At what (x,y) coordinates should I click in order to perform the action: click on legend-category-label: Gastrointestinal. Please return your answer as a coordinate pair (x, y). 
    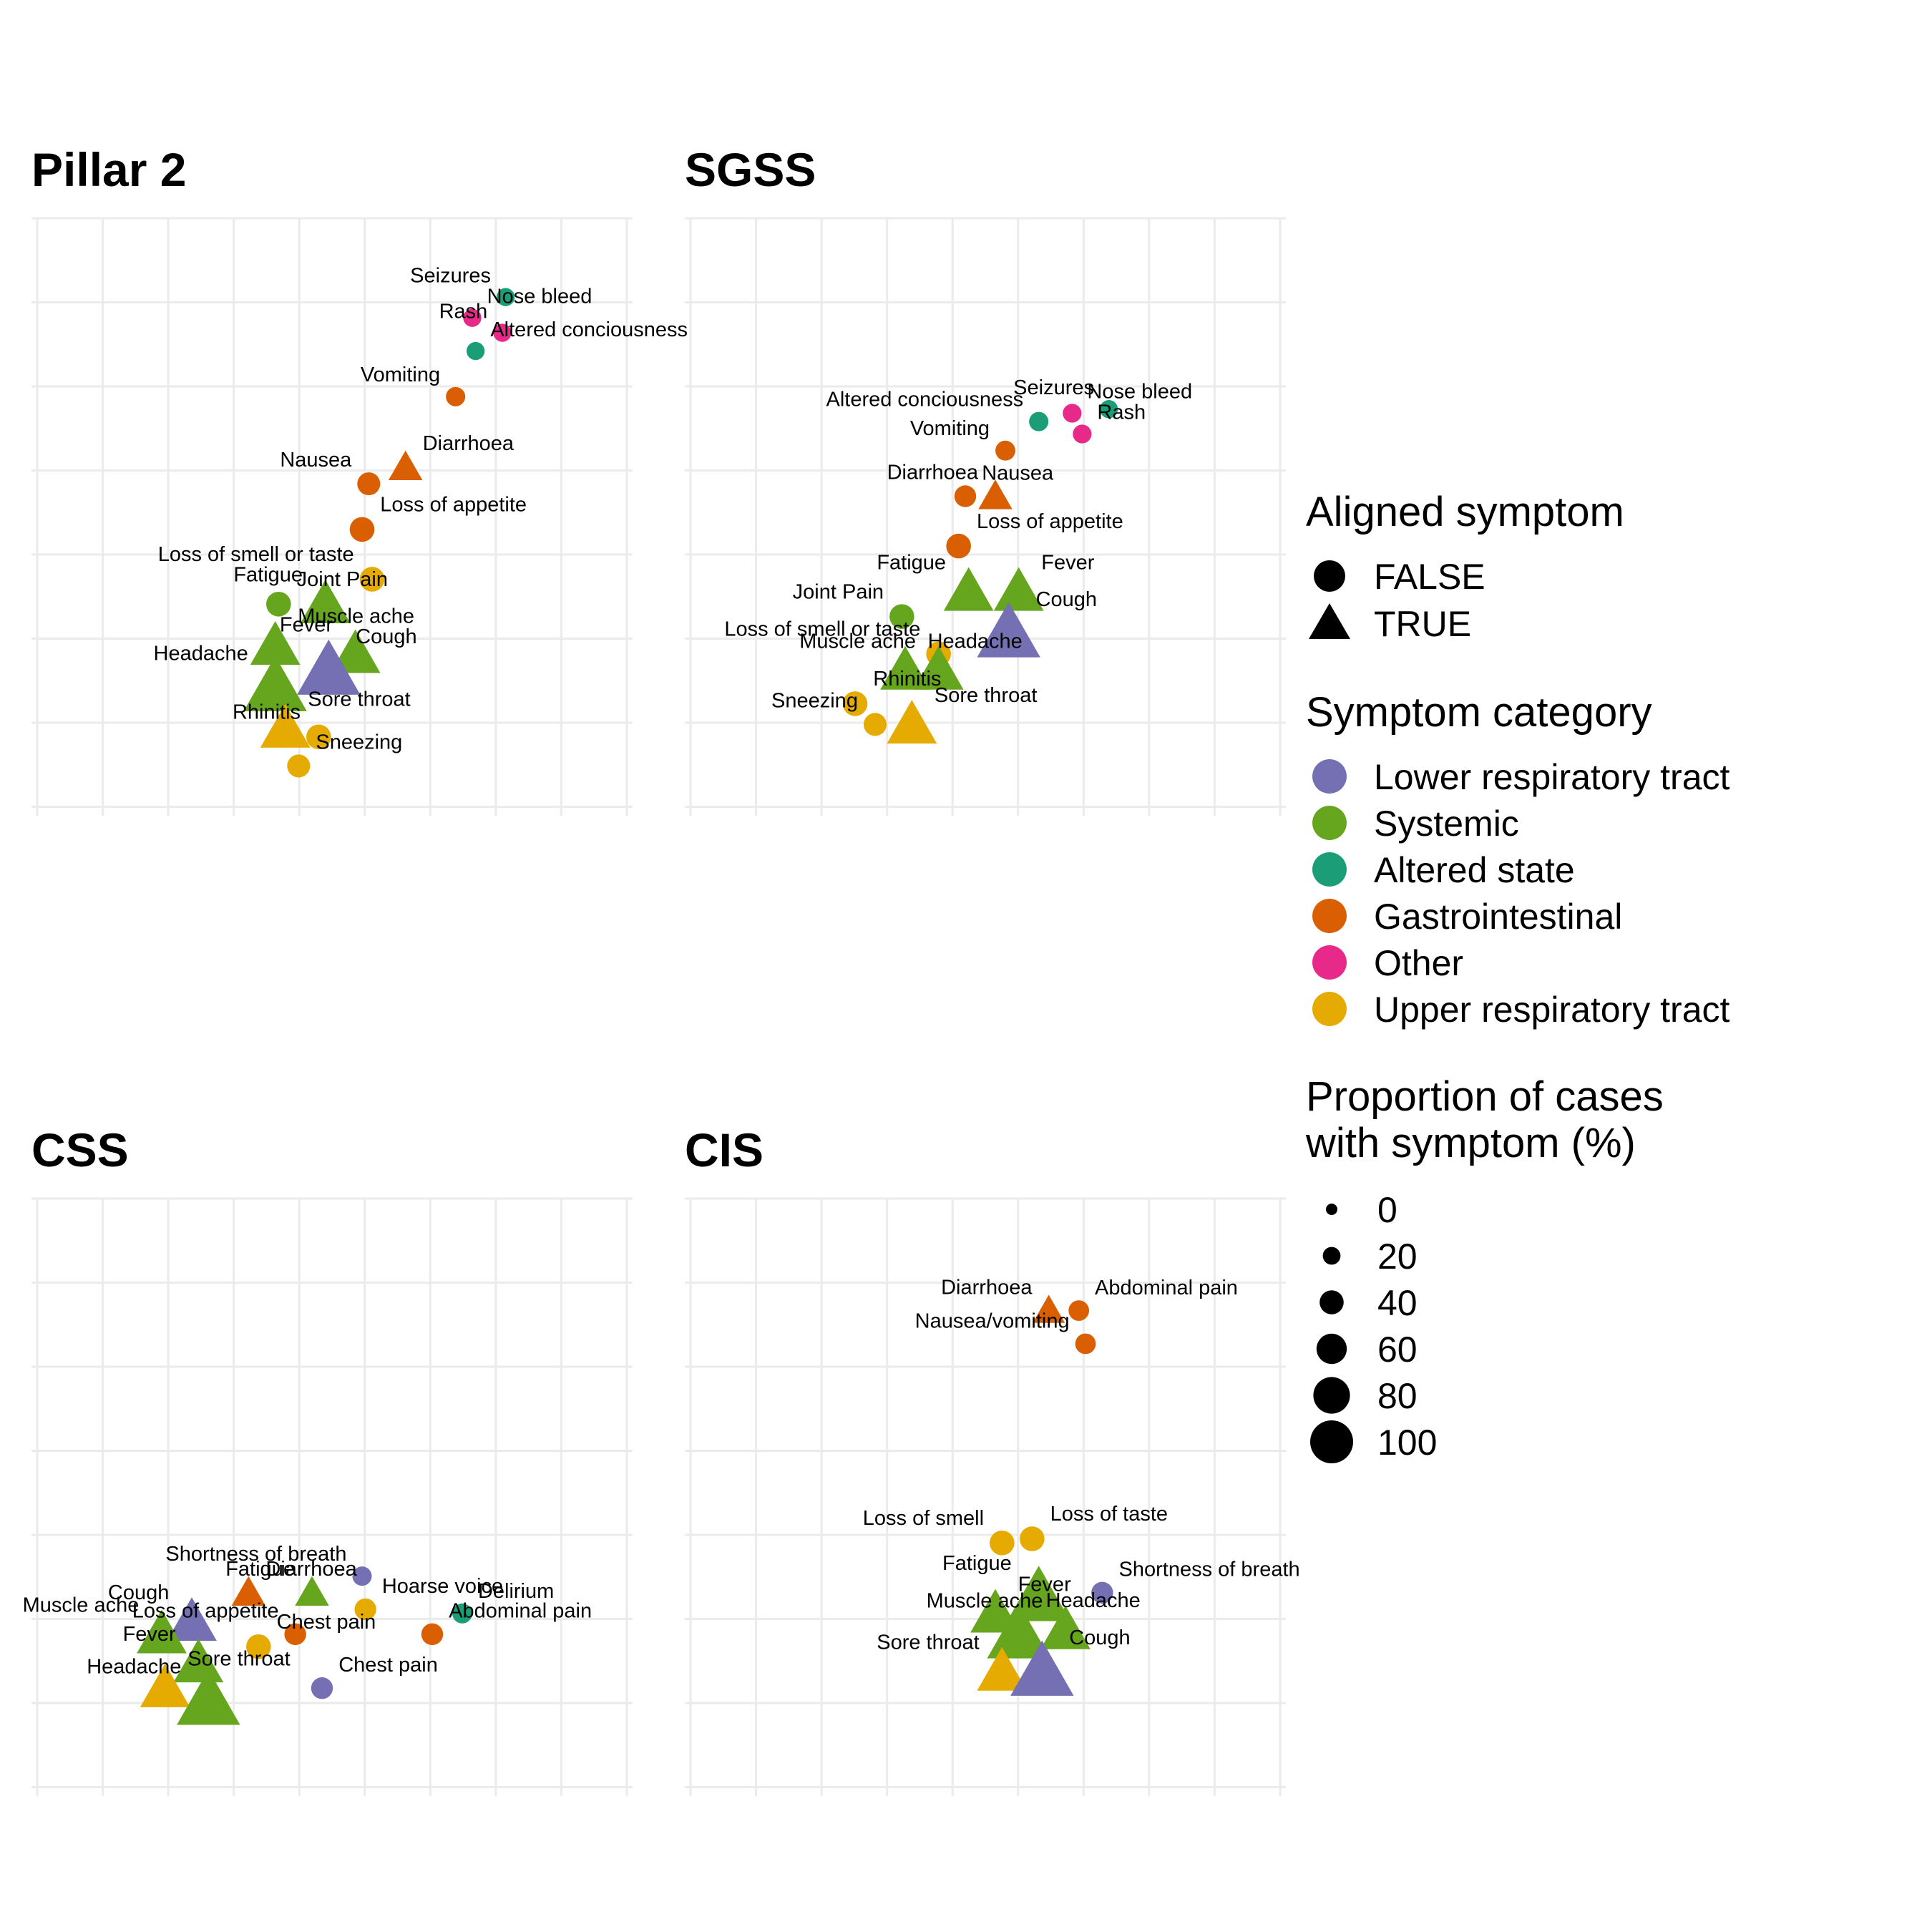
    Looking at the image, I should click on (1498, 917).